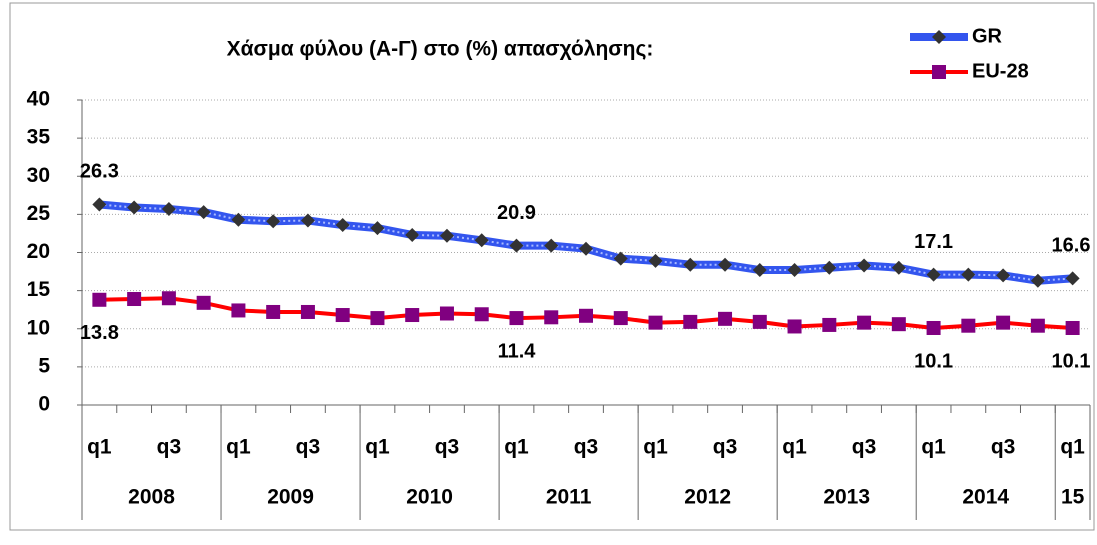 This screenshot has height=545, width=1097. What do you see at coordinates (939, 37) in the screenshot?
I see `legend-marker` at bounding box center [939, 37].